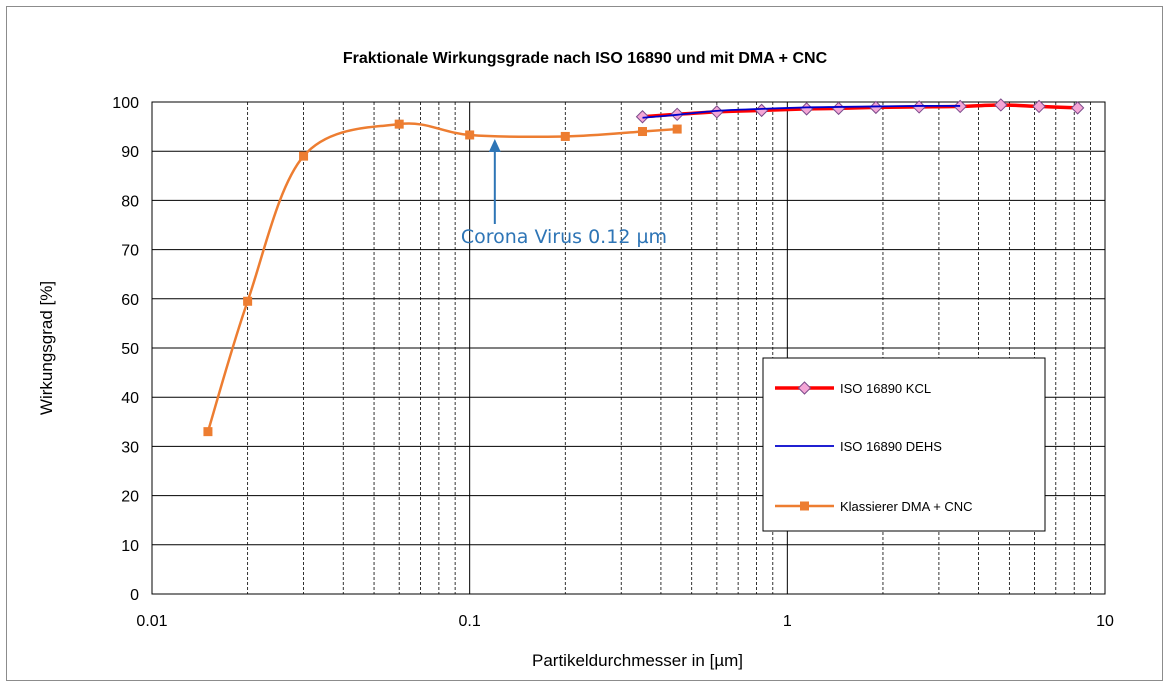 This screenshot has width=1171, height=689. What do you see at coordinates (1105, 621) in the screenshot?
I see `x-tick-label: 10` at bounding box center [1105, 621].